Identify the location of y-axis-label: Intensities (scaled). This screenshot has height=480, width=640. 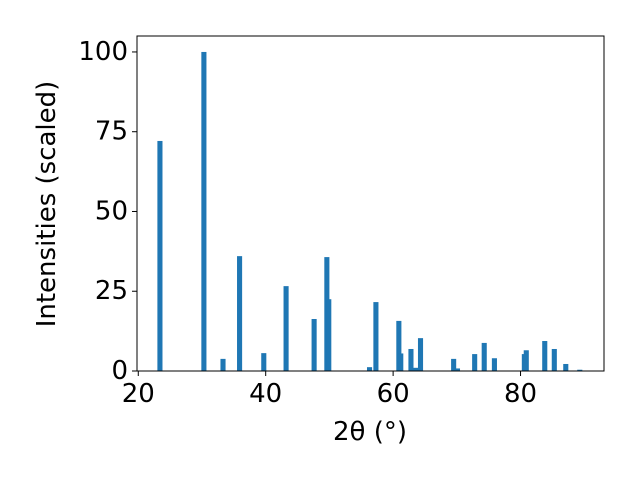
(47, 204).